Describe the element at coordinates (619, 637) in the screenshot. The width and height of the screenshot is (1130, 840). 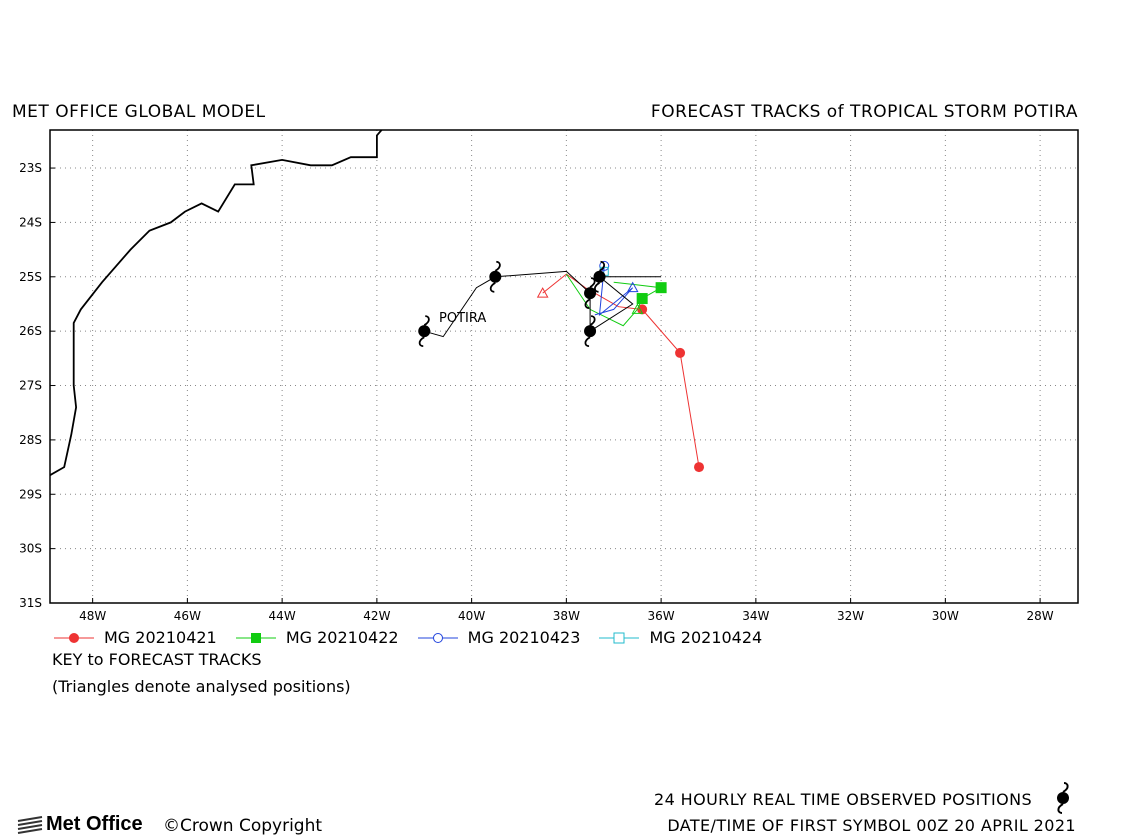
I see `cyan-open-square-marker-icon` at that location.